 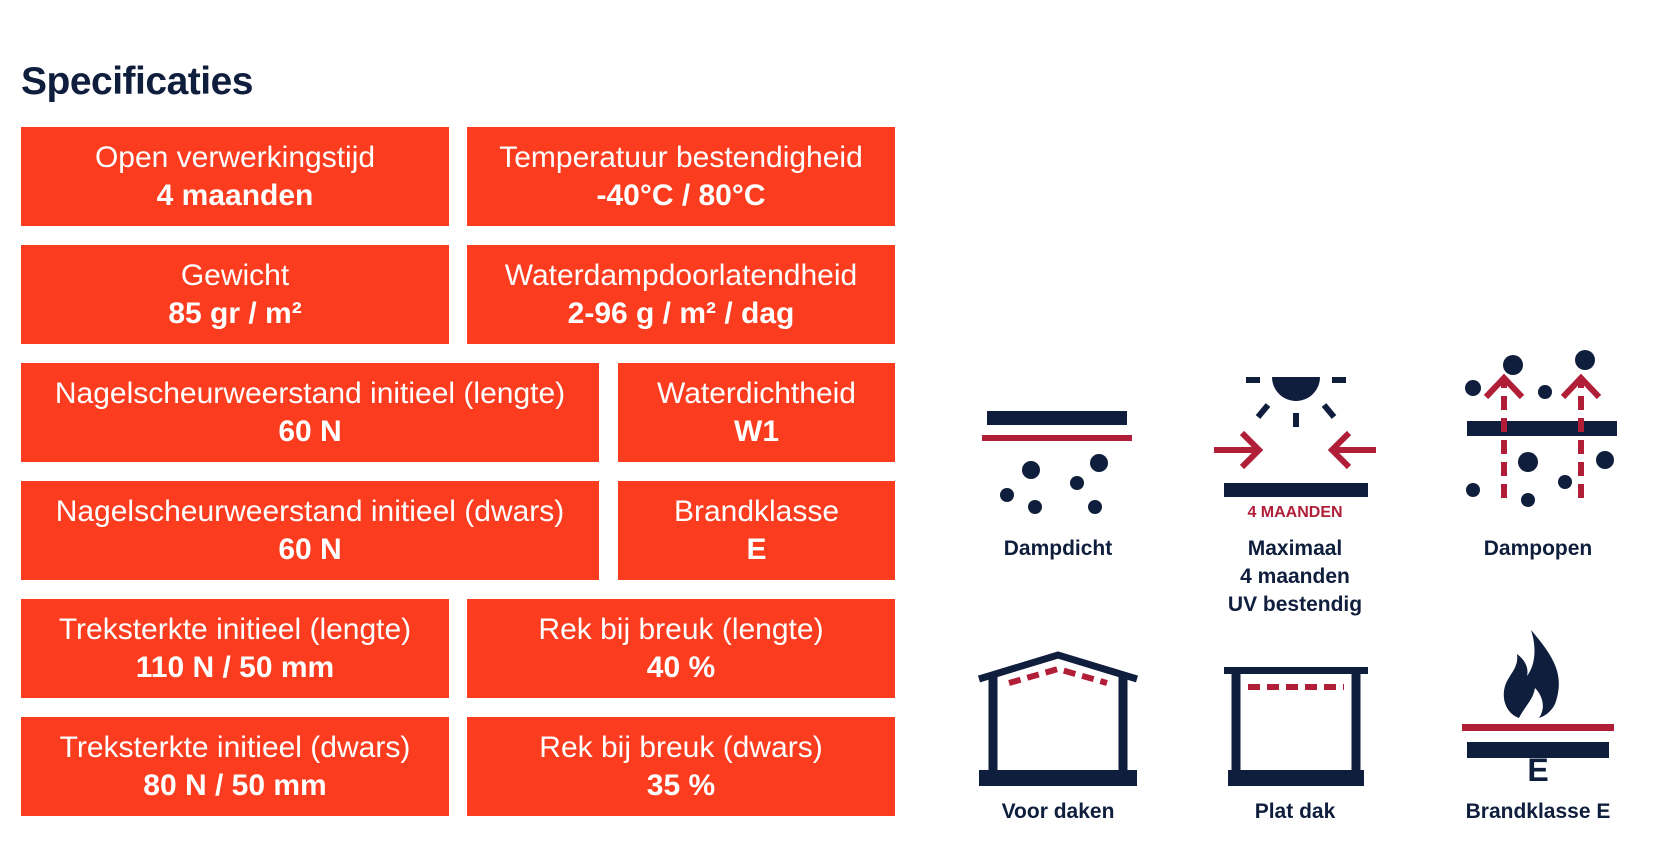 I want to click on spec-value: 80 N / 50 mm, so click(x=235, y=785).